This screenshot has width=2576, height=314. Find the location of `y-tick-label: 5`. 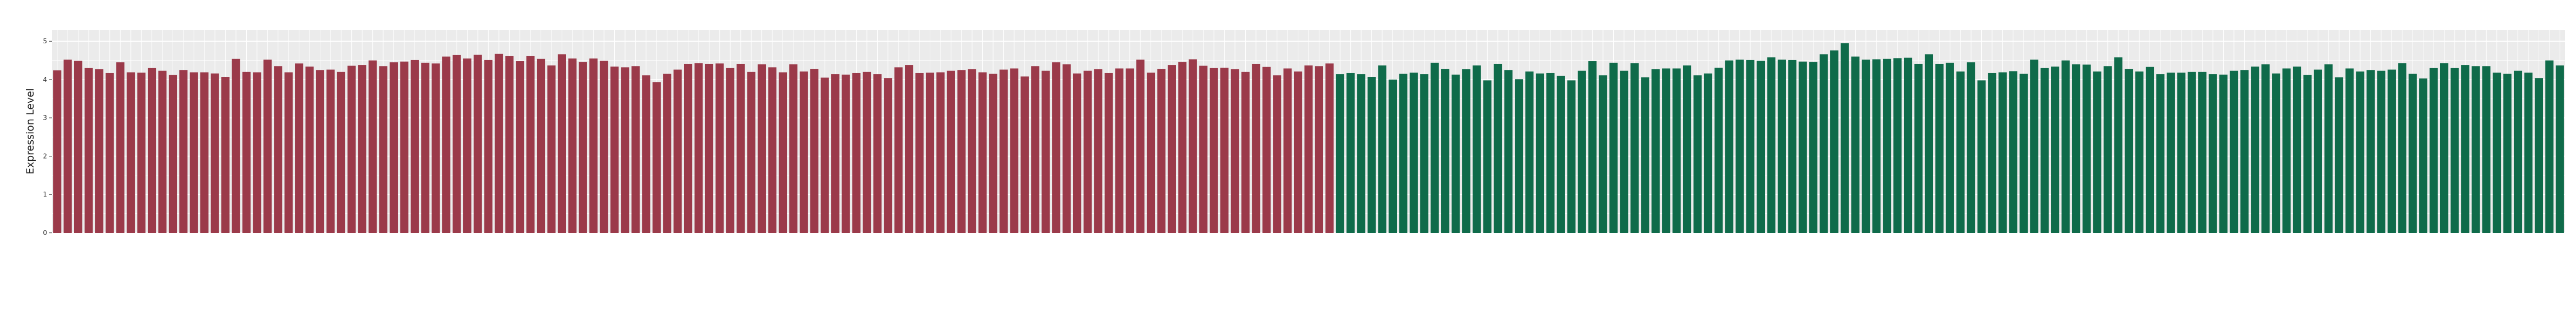

y-tick-label: 5 is located at coordinates (45, 41).